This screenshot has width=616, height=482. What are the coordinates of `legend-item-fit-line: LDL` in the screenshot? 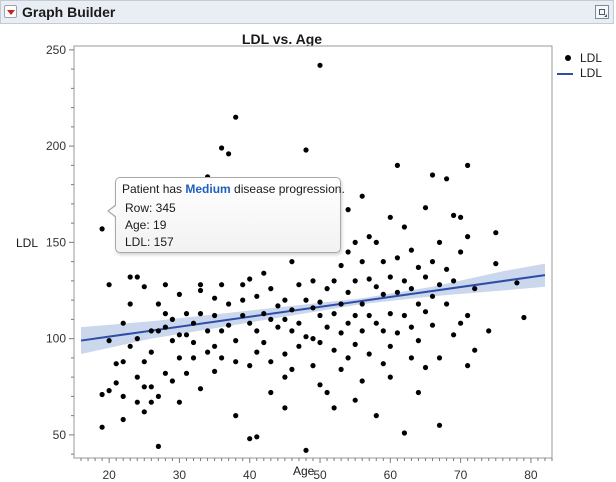 It's located at (585, 73).